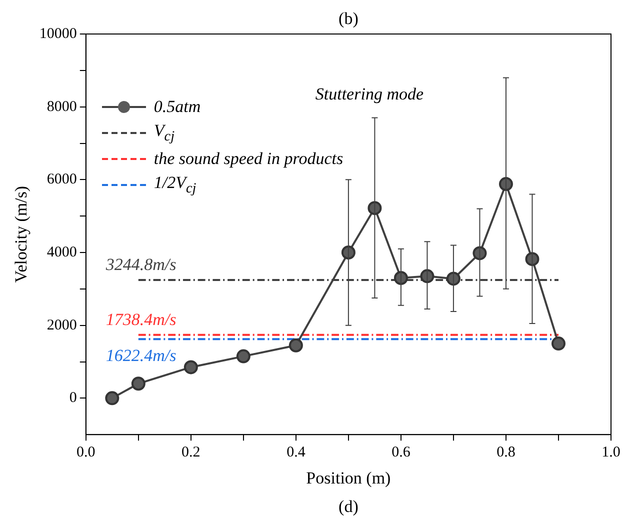  I want to click on x-tick-label: 0.2, so click(191, 452).